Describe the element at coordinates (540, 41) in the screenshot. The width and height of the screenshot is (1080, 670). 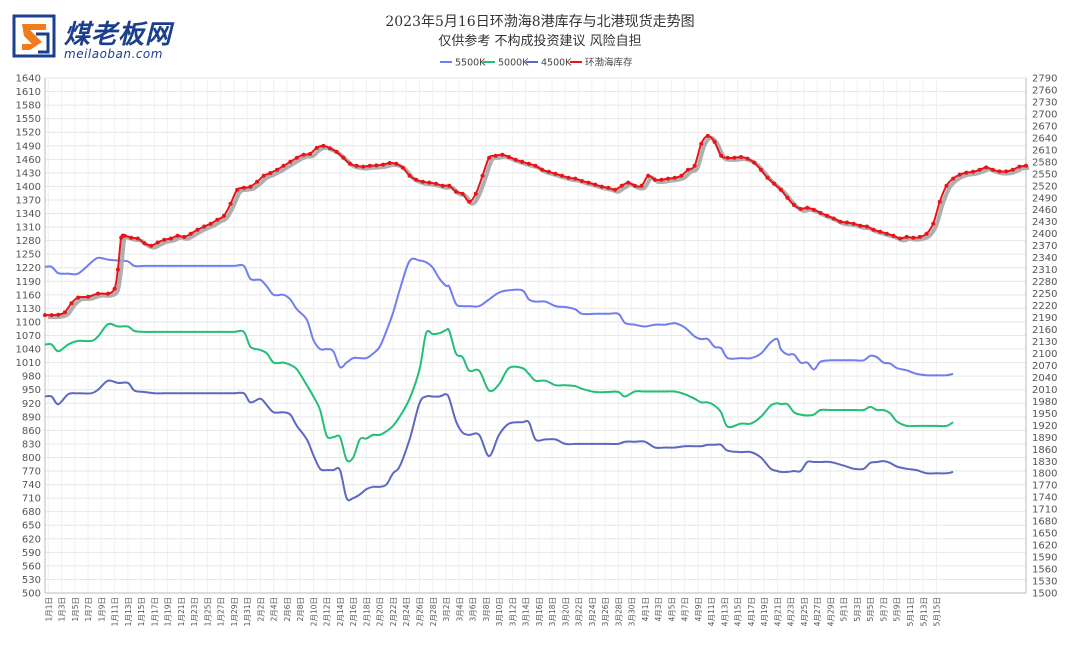
I see `chart-subtitle: 仅供参考 不构成投资建议 风险自担` at that location.